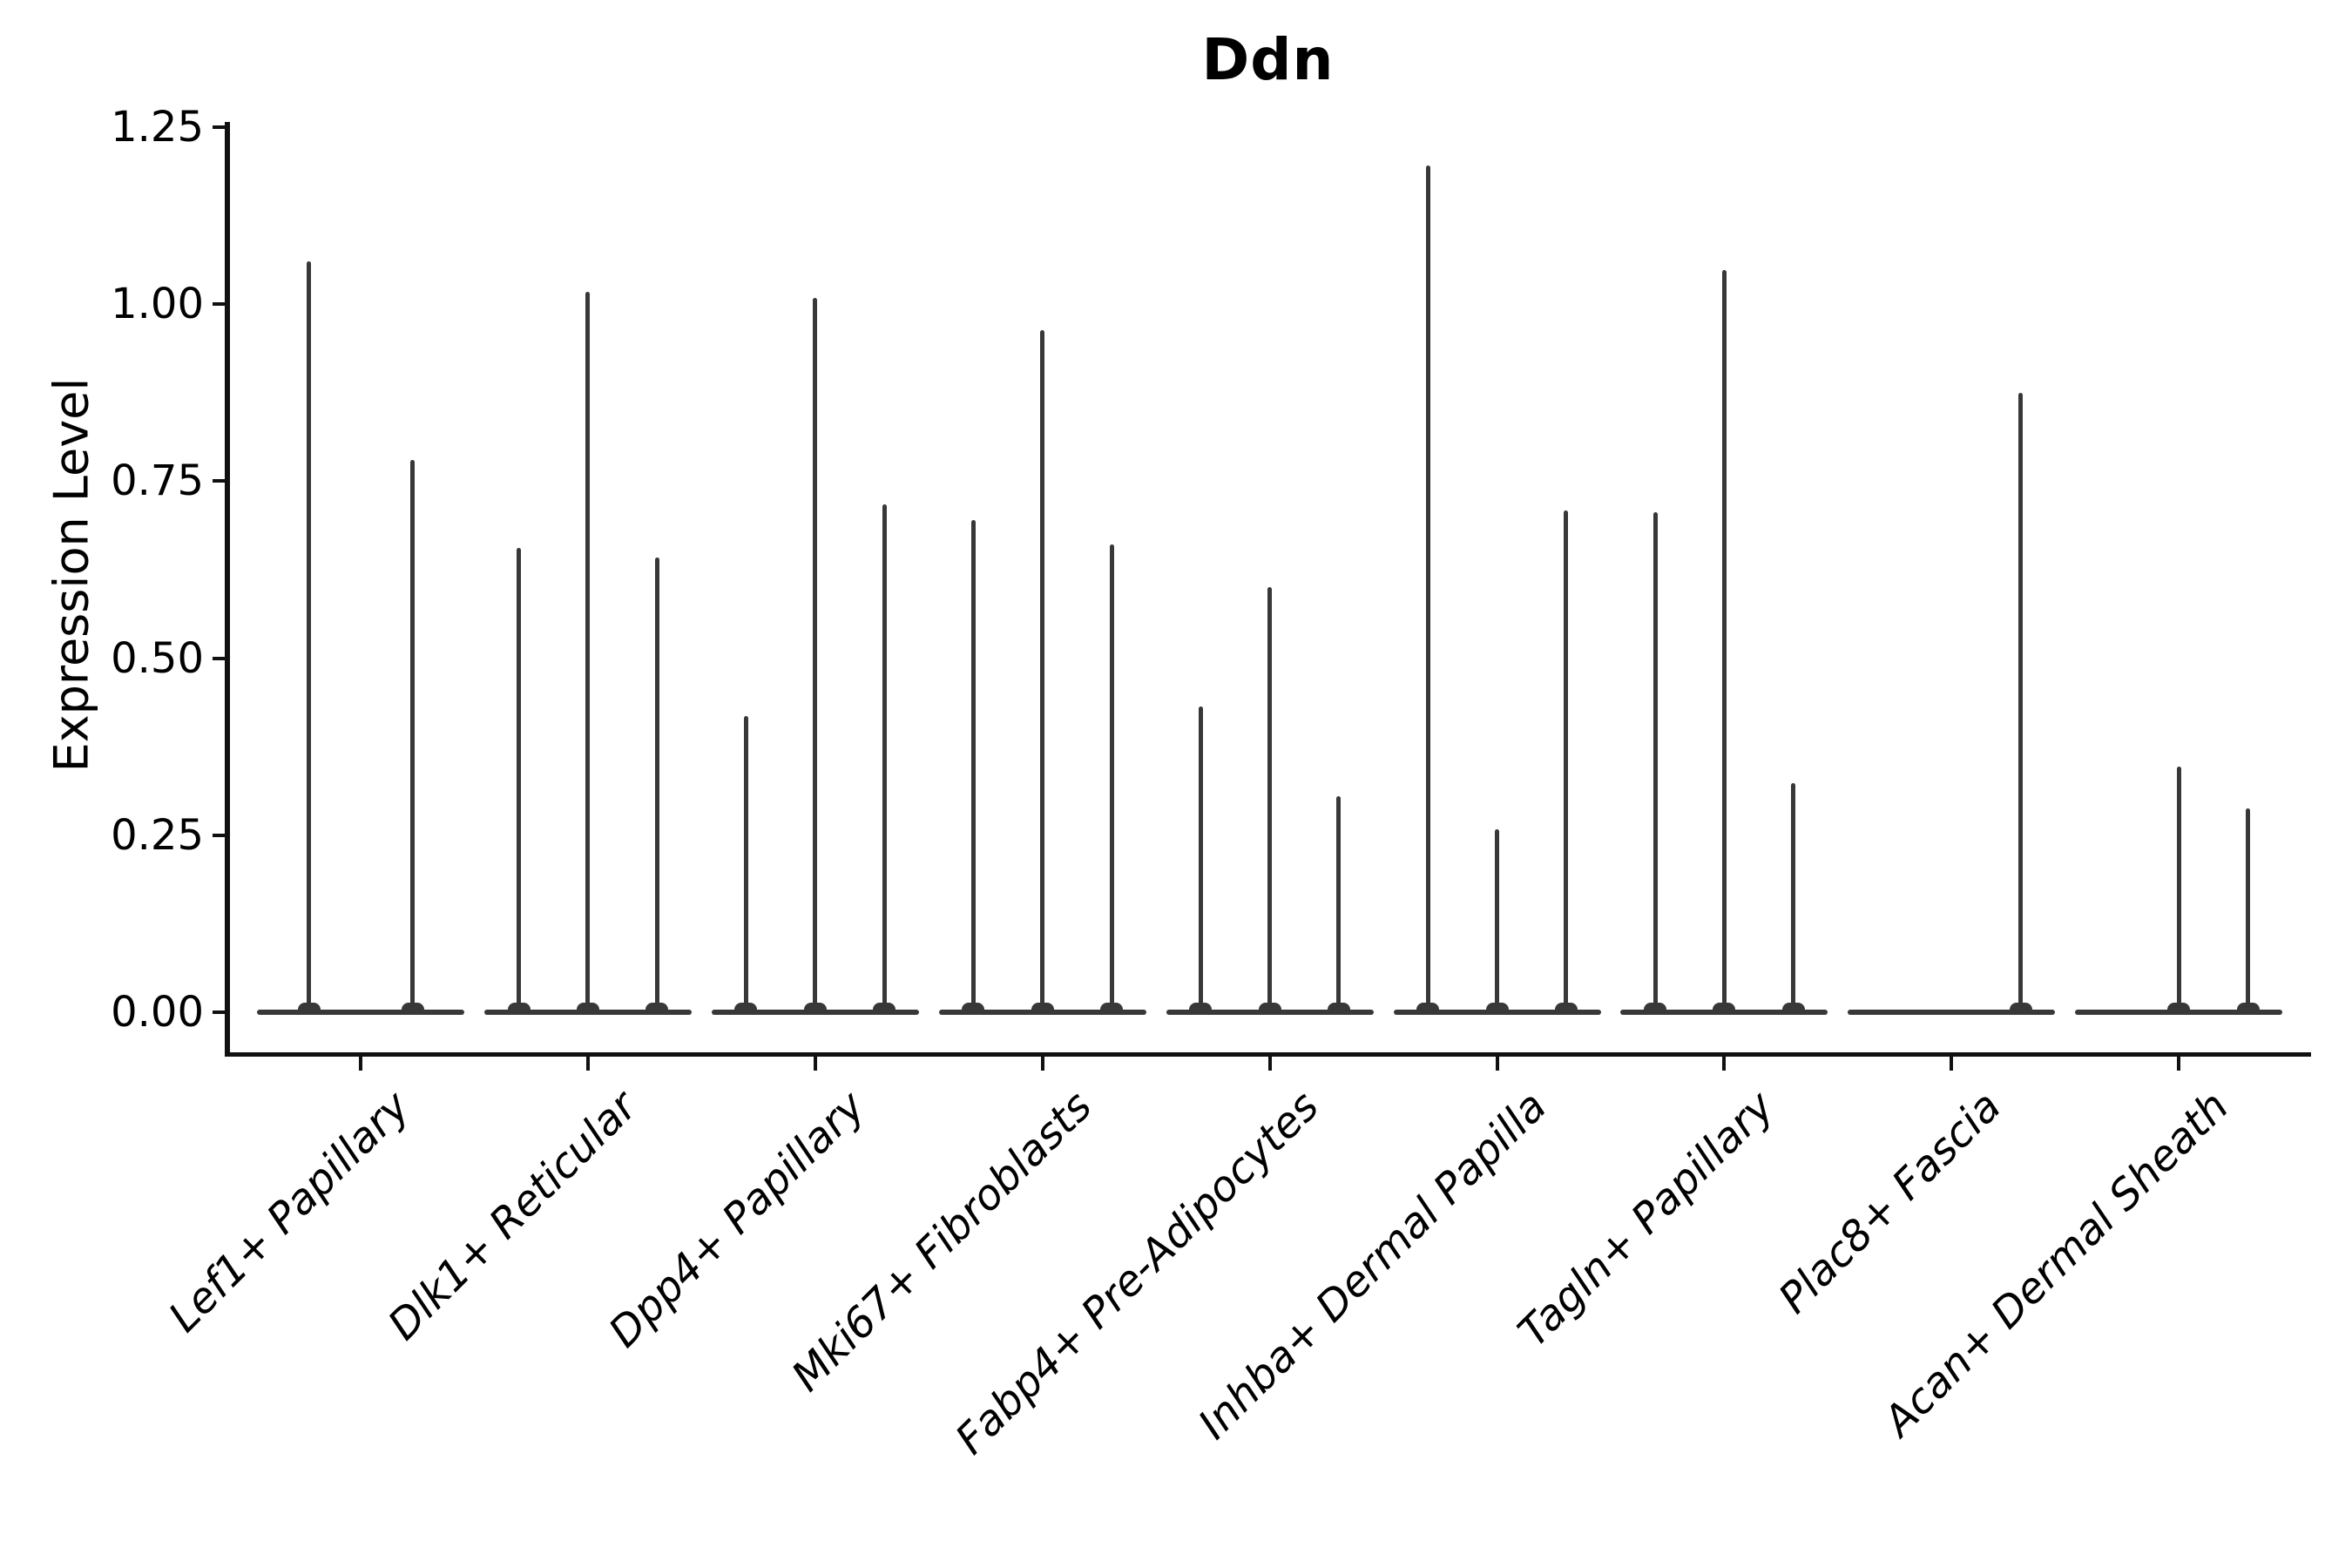 This screenshot has width=2352, height=1568. I want to click on x-tick-label: Plac8+ Fascia, so click(1890, 1202).